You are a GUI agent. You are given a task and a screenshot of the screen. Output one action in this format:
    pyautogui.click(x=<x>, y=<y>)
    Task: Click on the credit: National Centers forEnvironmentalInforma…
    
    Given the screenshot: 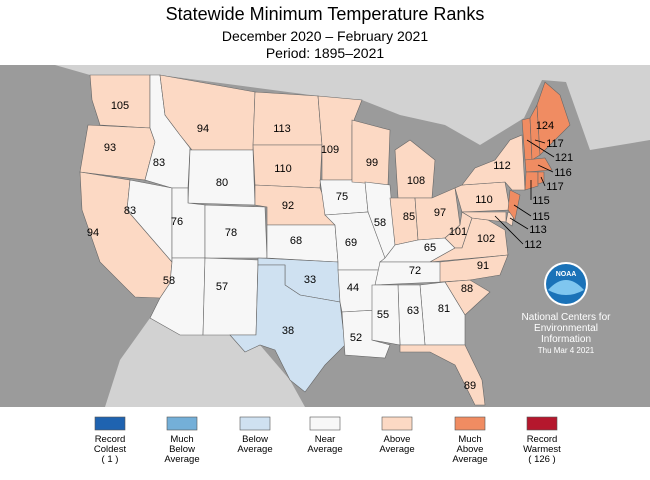 What is the action you would take?
    pyautogui.click(x=567, y=333)
    